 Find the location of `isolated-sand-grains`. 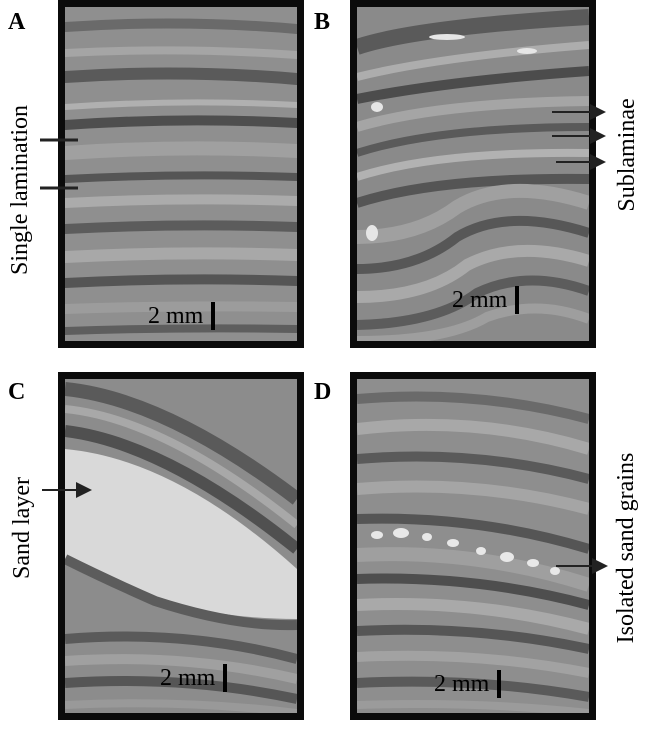

isolated-sand-grains is located at coordinates (465, 551).